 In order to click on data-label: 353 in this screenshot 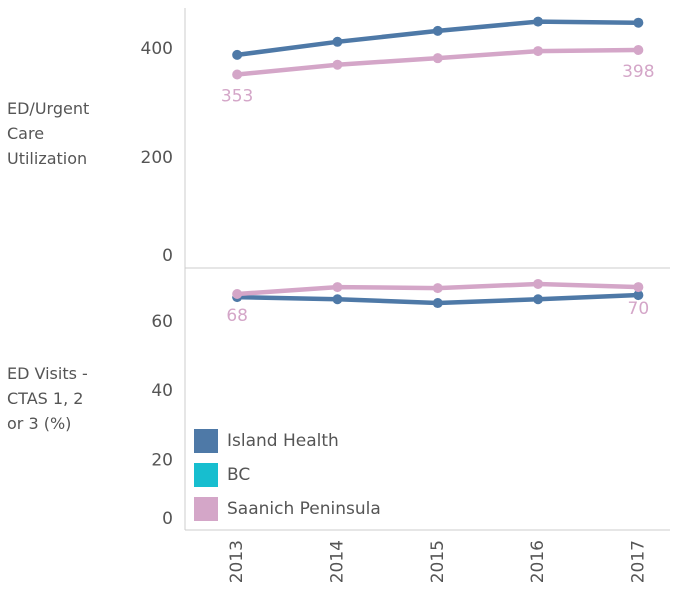, I will do `click(237, 97)`.